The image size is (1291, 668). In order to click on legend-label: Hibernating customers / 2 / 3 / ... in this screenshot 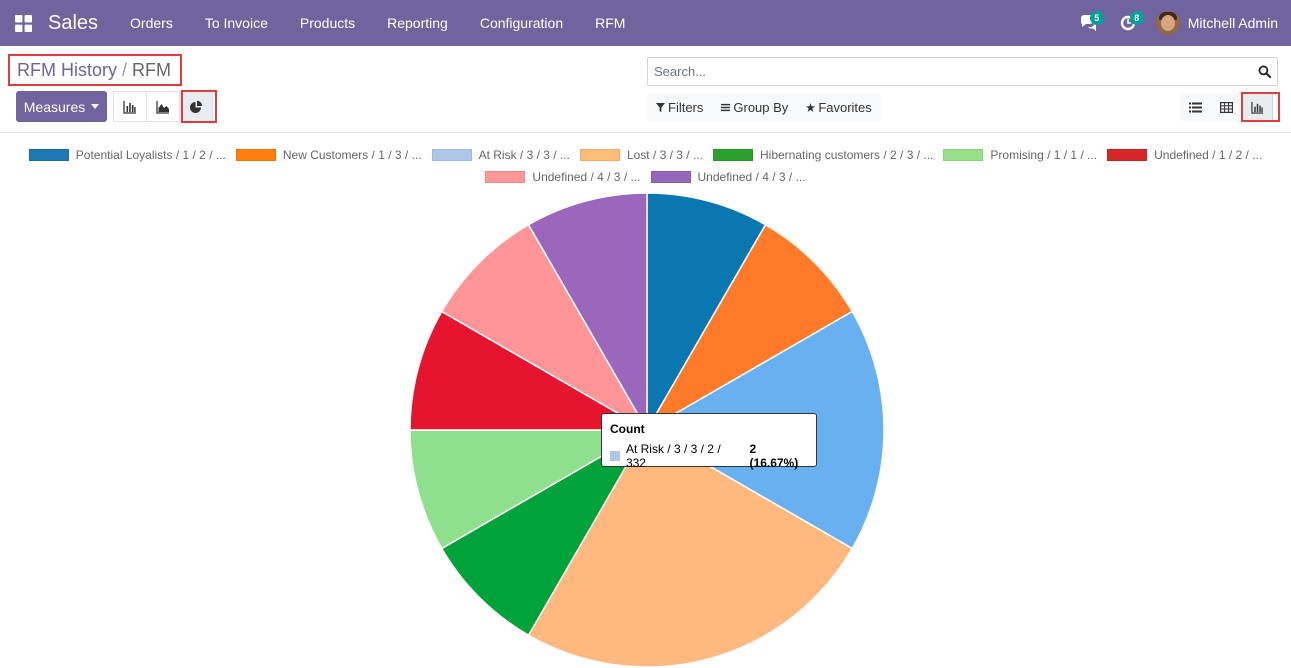, I will do `click(846, 155)`.